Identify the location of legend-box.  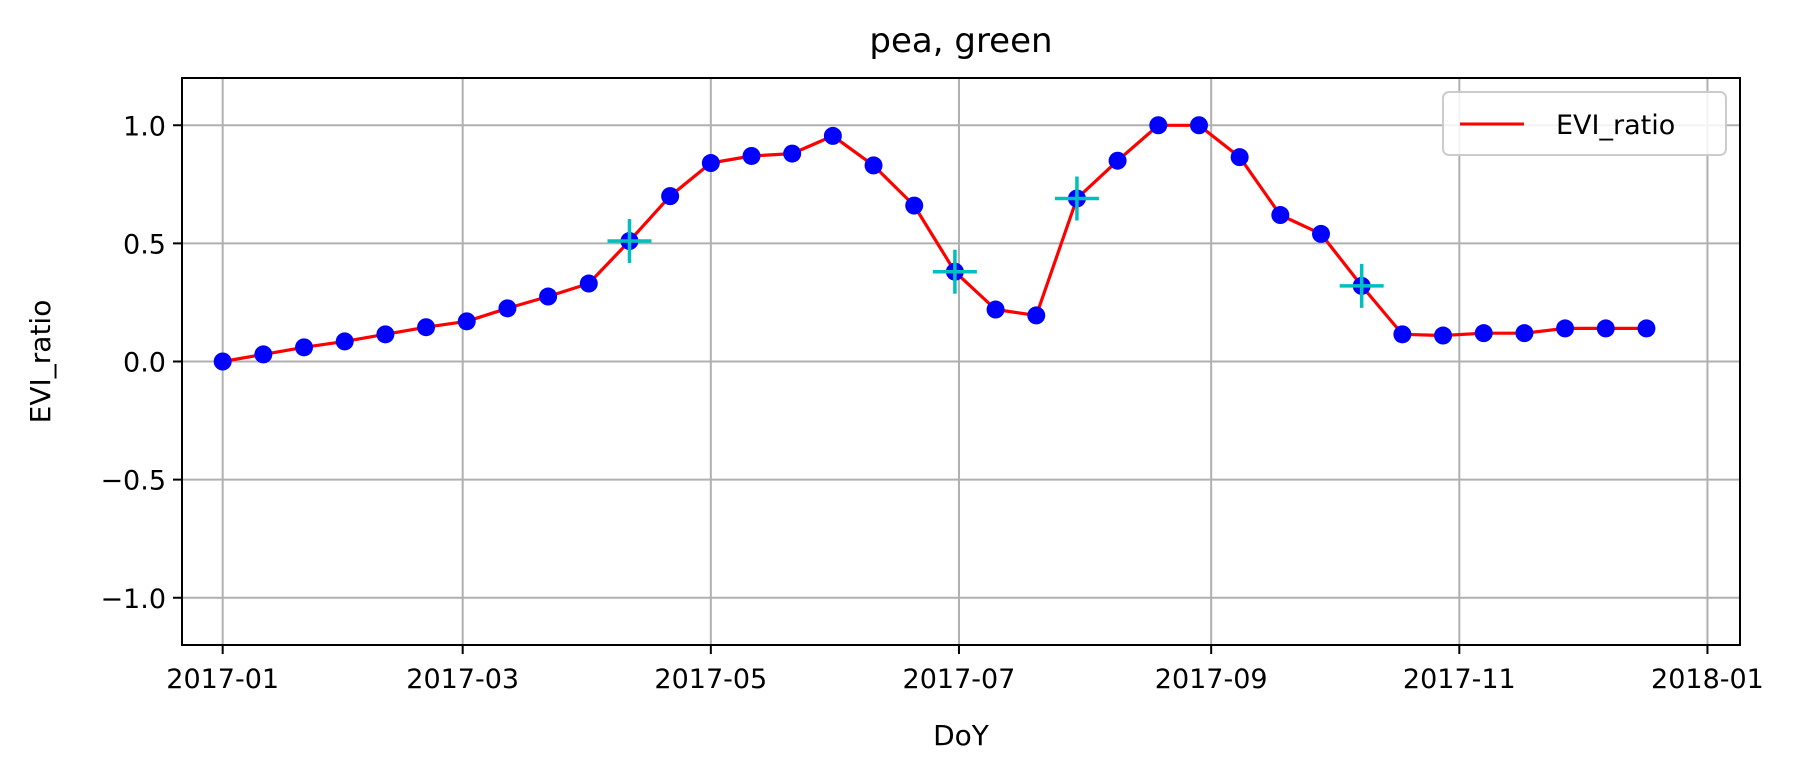
(1584, 123).